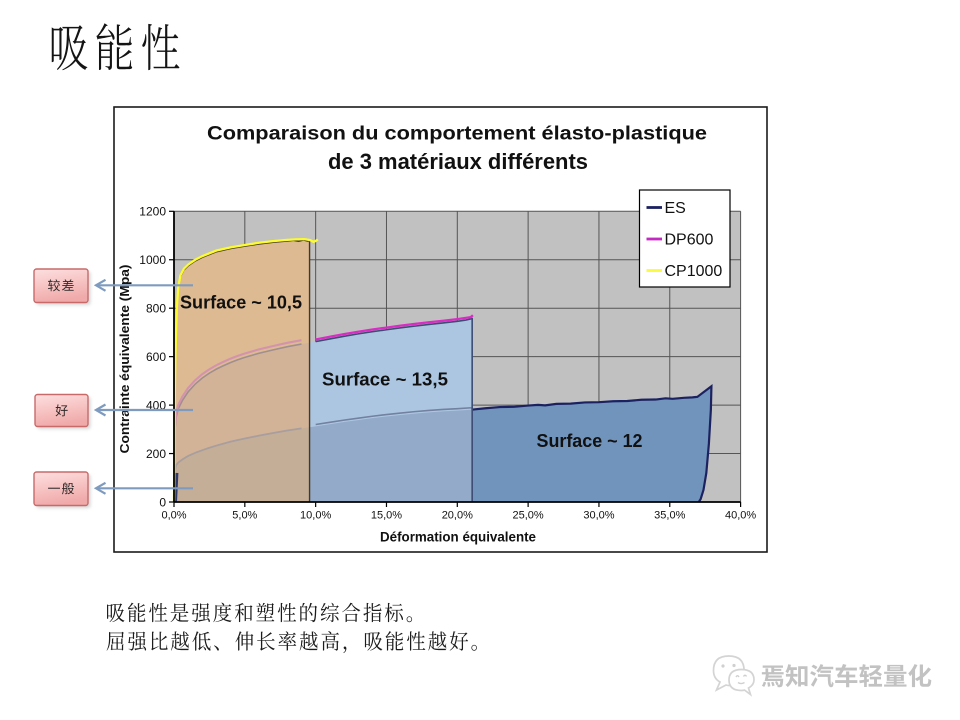  Describe the element at coordinates (598, 516) in the screenshot. I see `svg-text: 30,0%` at that location.